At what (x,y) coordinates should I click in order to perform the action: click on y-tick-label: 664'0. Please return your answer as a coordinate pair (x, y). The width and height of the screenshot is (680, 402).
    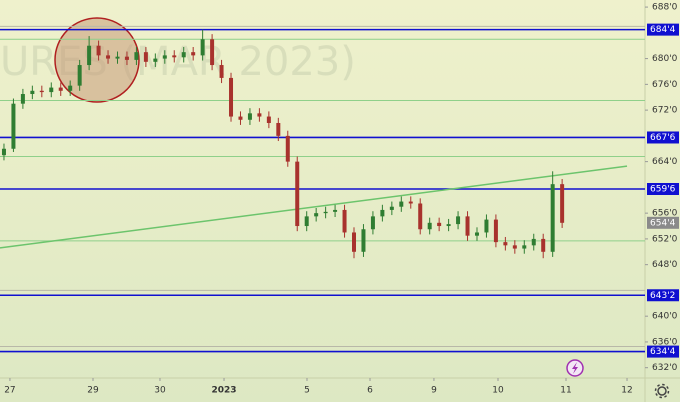
    Looking at the image, I should click on (665, 162).